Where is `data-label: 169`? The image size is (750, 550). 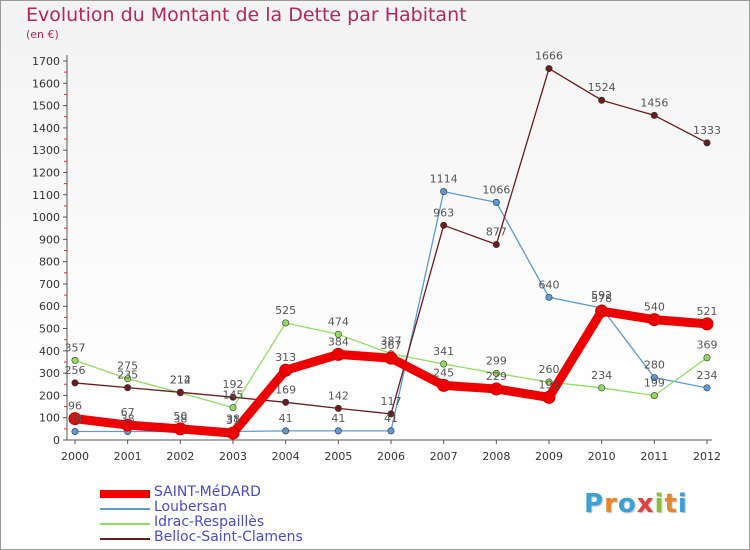 data-label: 169 is located at coordinates (285, 389).